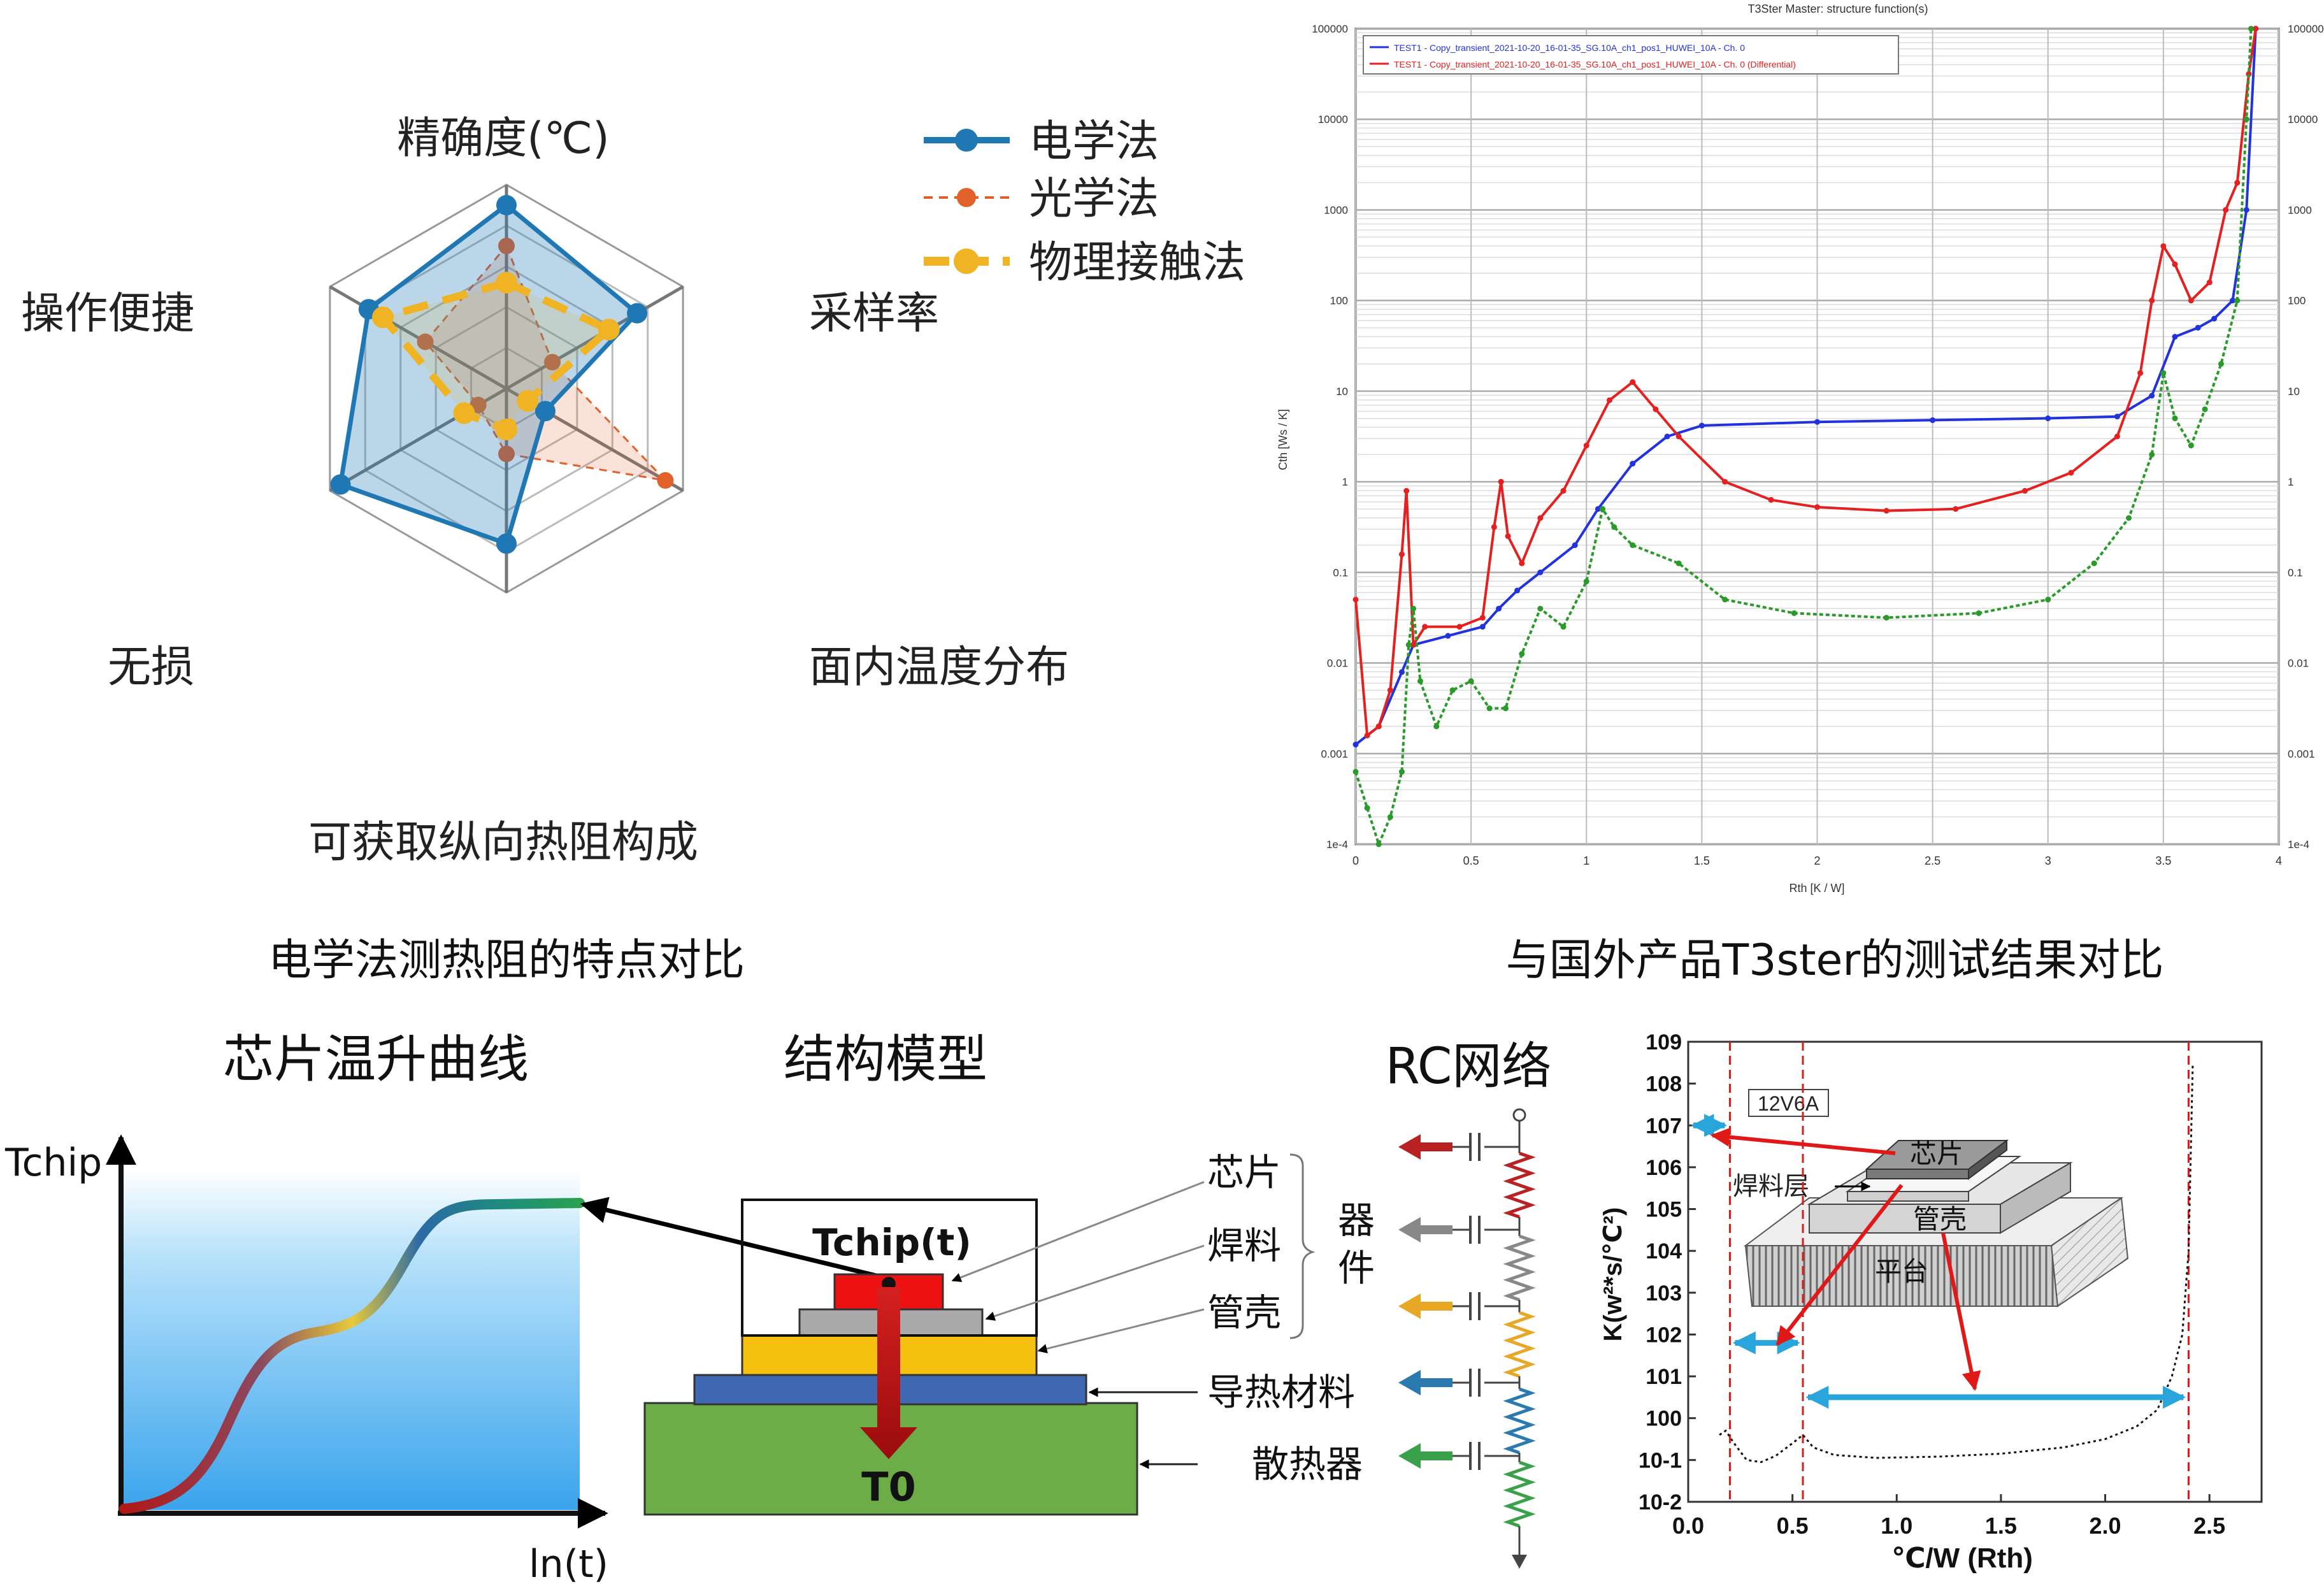 Image resolution: width=2324 pixels, height=1584 pixels. What do you see at coordinates (888, 1373) in the screenshot?
I see `heat-flow-arrow` at bounding box center [888, 1373].